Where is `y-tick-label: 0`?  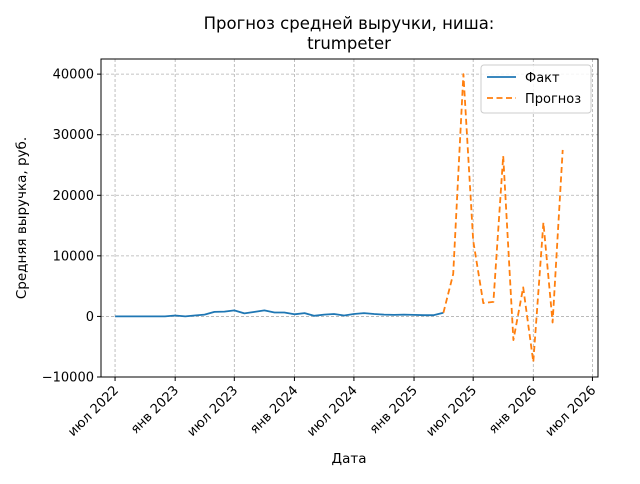
y-tick-label: 0 is located at coordinates (90, 317).